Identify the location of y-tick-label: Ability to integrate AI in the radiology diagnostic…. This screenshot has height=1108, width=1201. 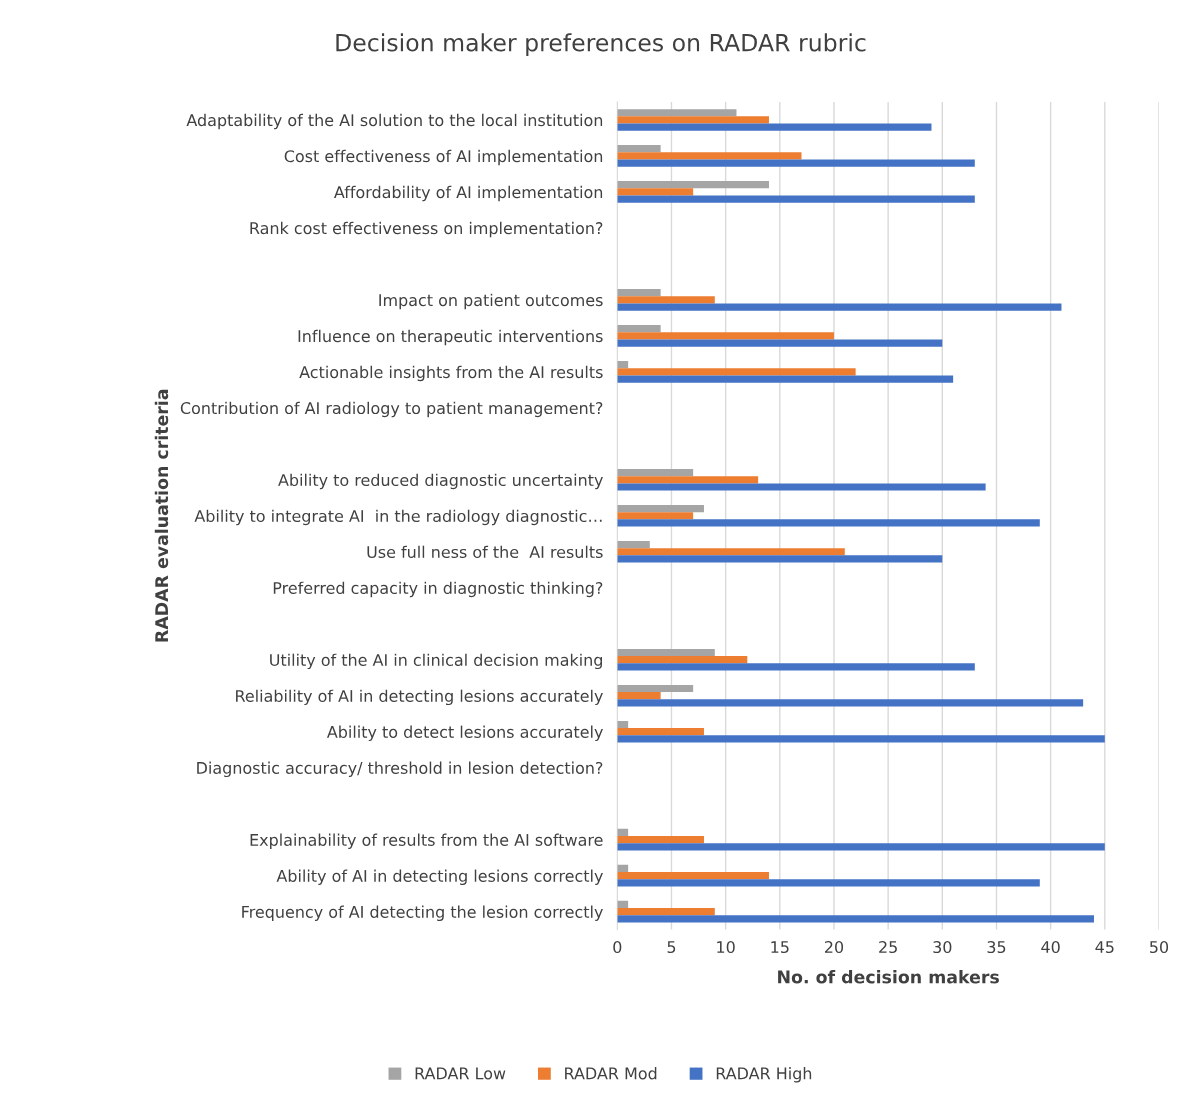
(398, 517).